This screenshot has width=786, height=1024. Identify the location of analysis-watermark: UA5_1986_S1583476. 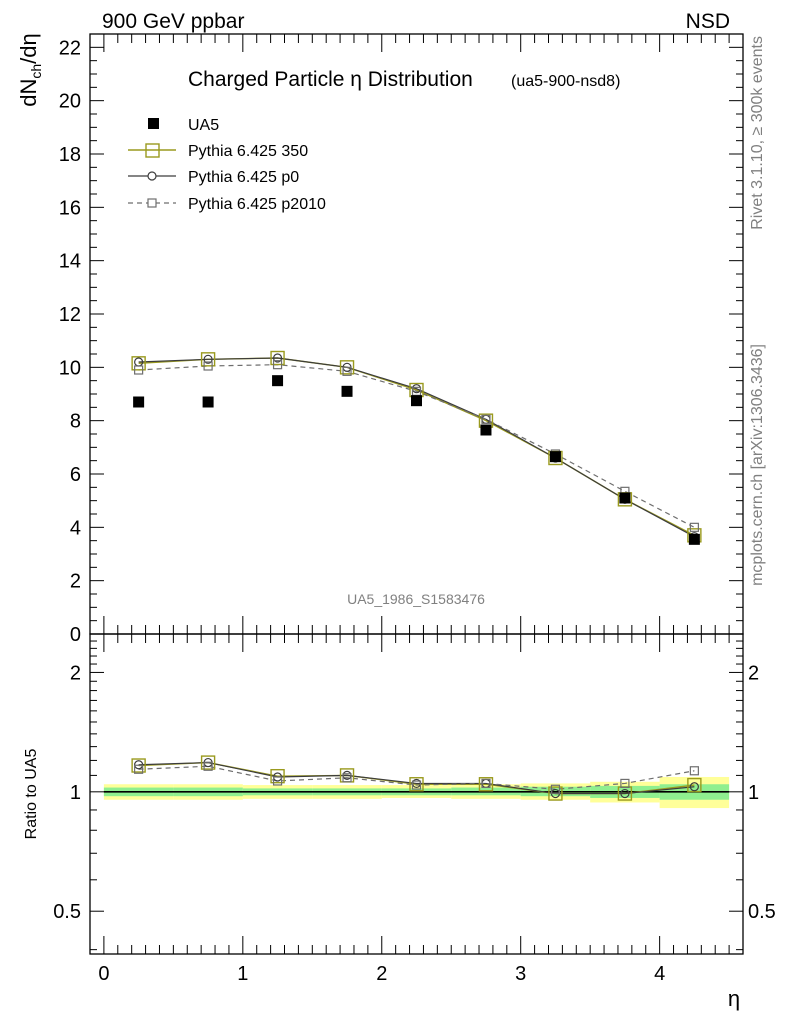
(416, 599).